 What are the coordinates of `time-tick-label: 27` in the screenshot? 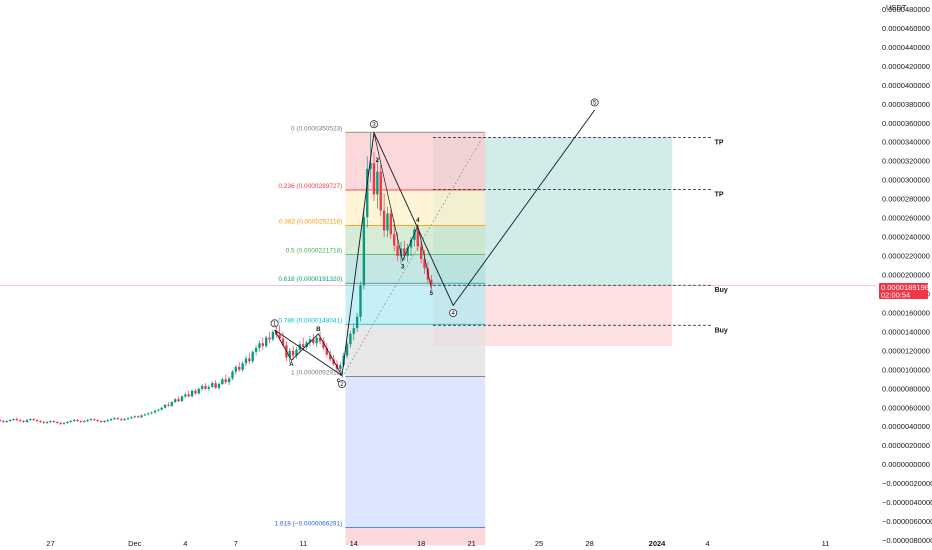 It's located at (50, 543).